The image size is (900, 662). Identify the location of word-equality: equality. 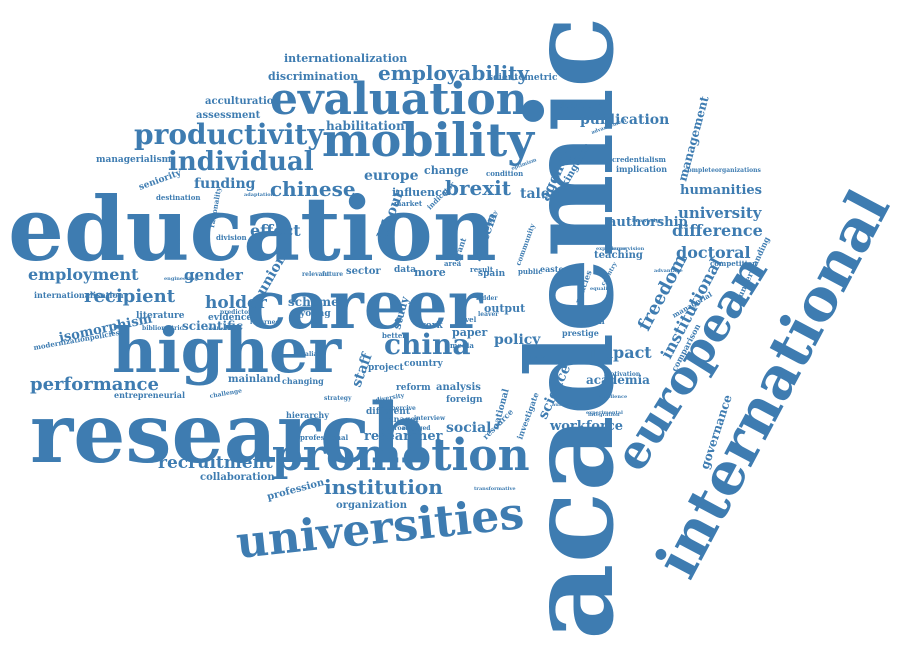
(602, 289).